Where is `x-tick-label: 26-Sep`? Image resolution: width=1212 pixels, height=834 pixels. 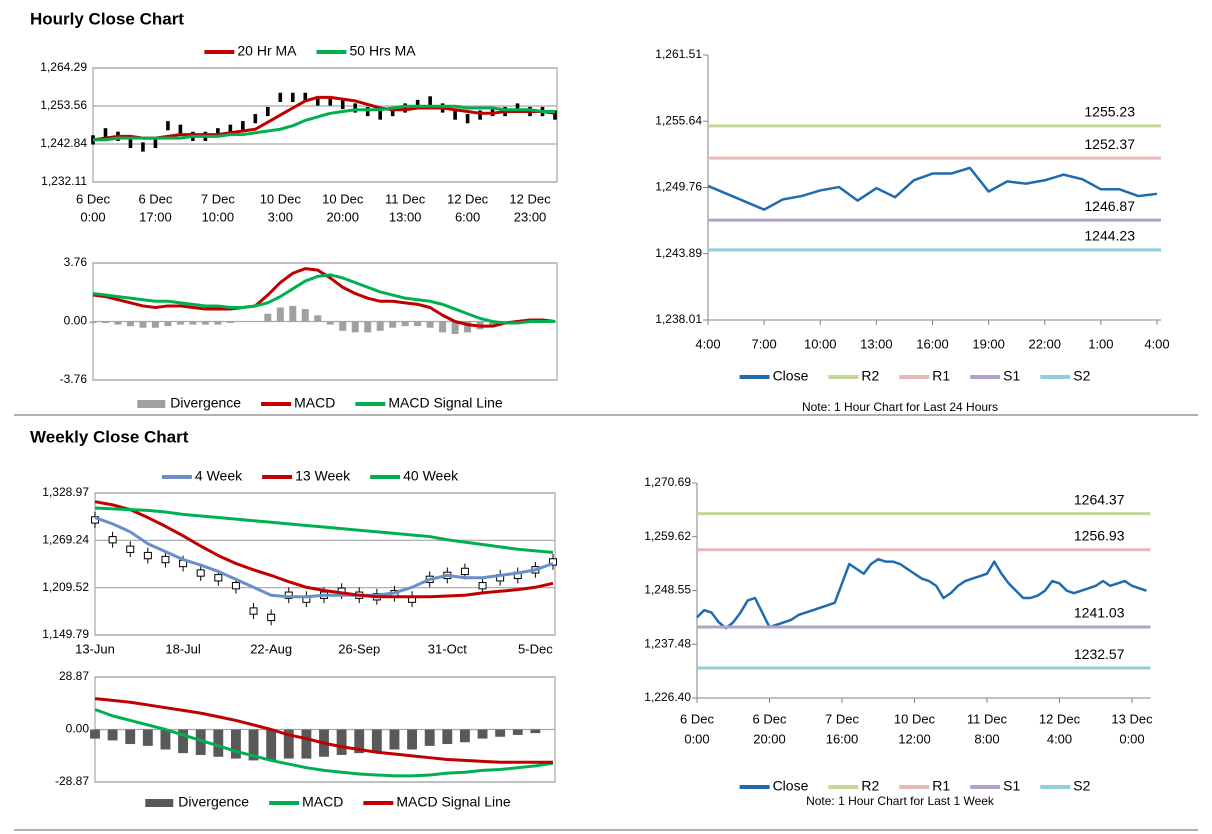
x-tick-label: 26-Sep is located at coordinates (359, 648).